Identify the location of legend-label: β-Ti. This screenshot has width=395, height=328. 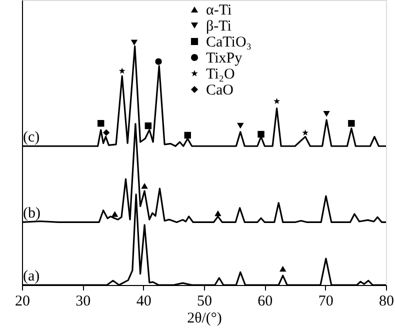
(219, 26).